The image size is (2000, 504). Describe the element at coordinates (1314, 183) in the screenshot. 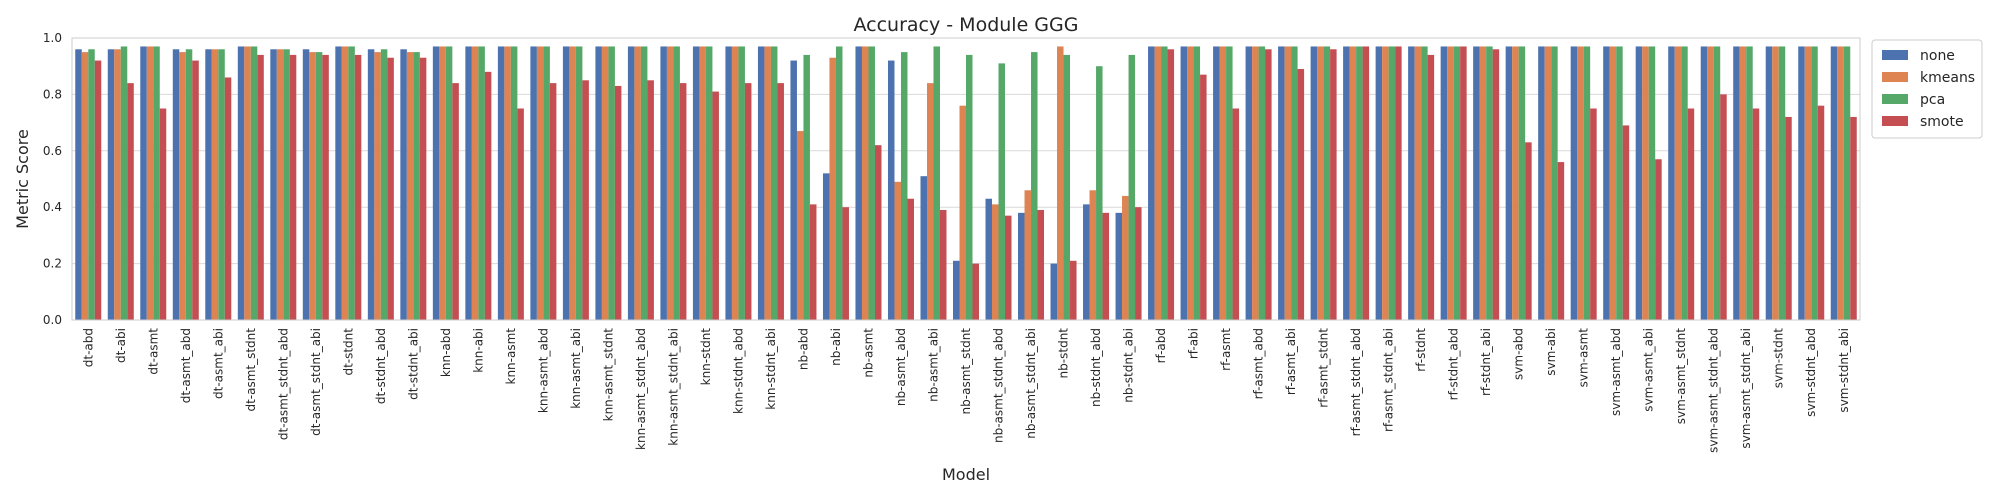

I see `bar-none-rf-asmt_stdnt` at that location.